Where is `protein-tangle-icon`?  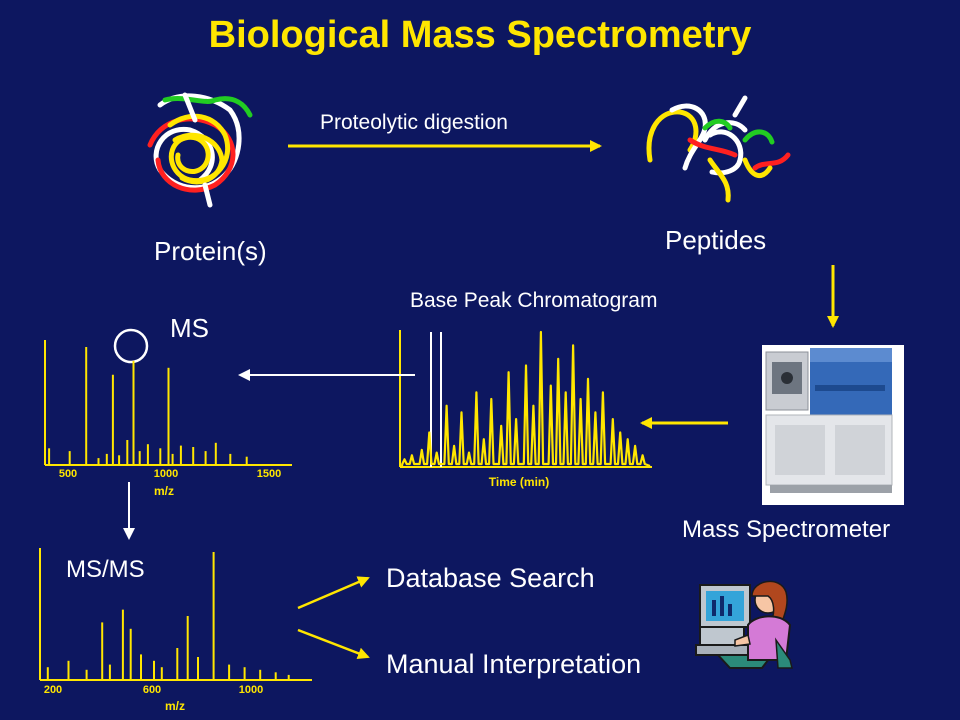 protein-tangle-icon is located at coordinates (200, 150).